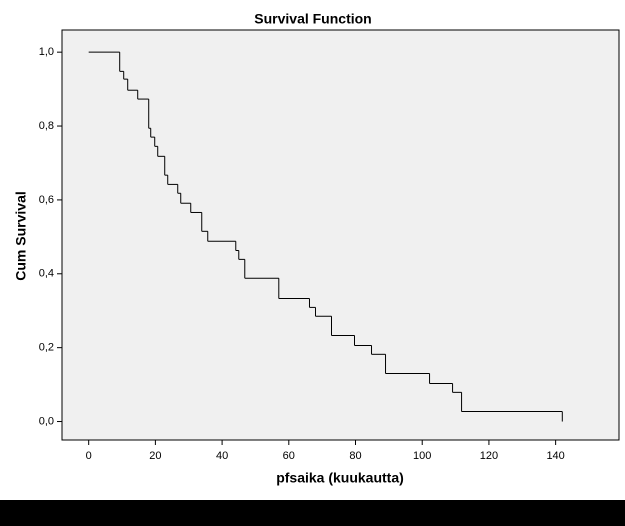  I want to click on x-tick-label: 140, so click(555, 456).